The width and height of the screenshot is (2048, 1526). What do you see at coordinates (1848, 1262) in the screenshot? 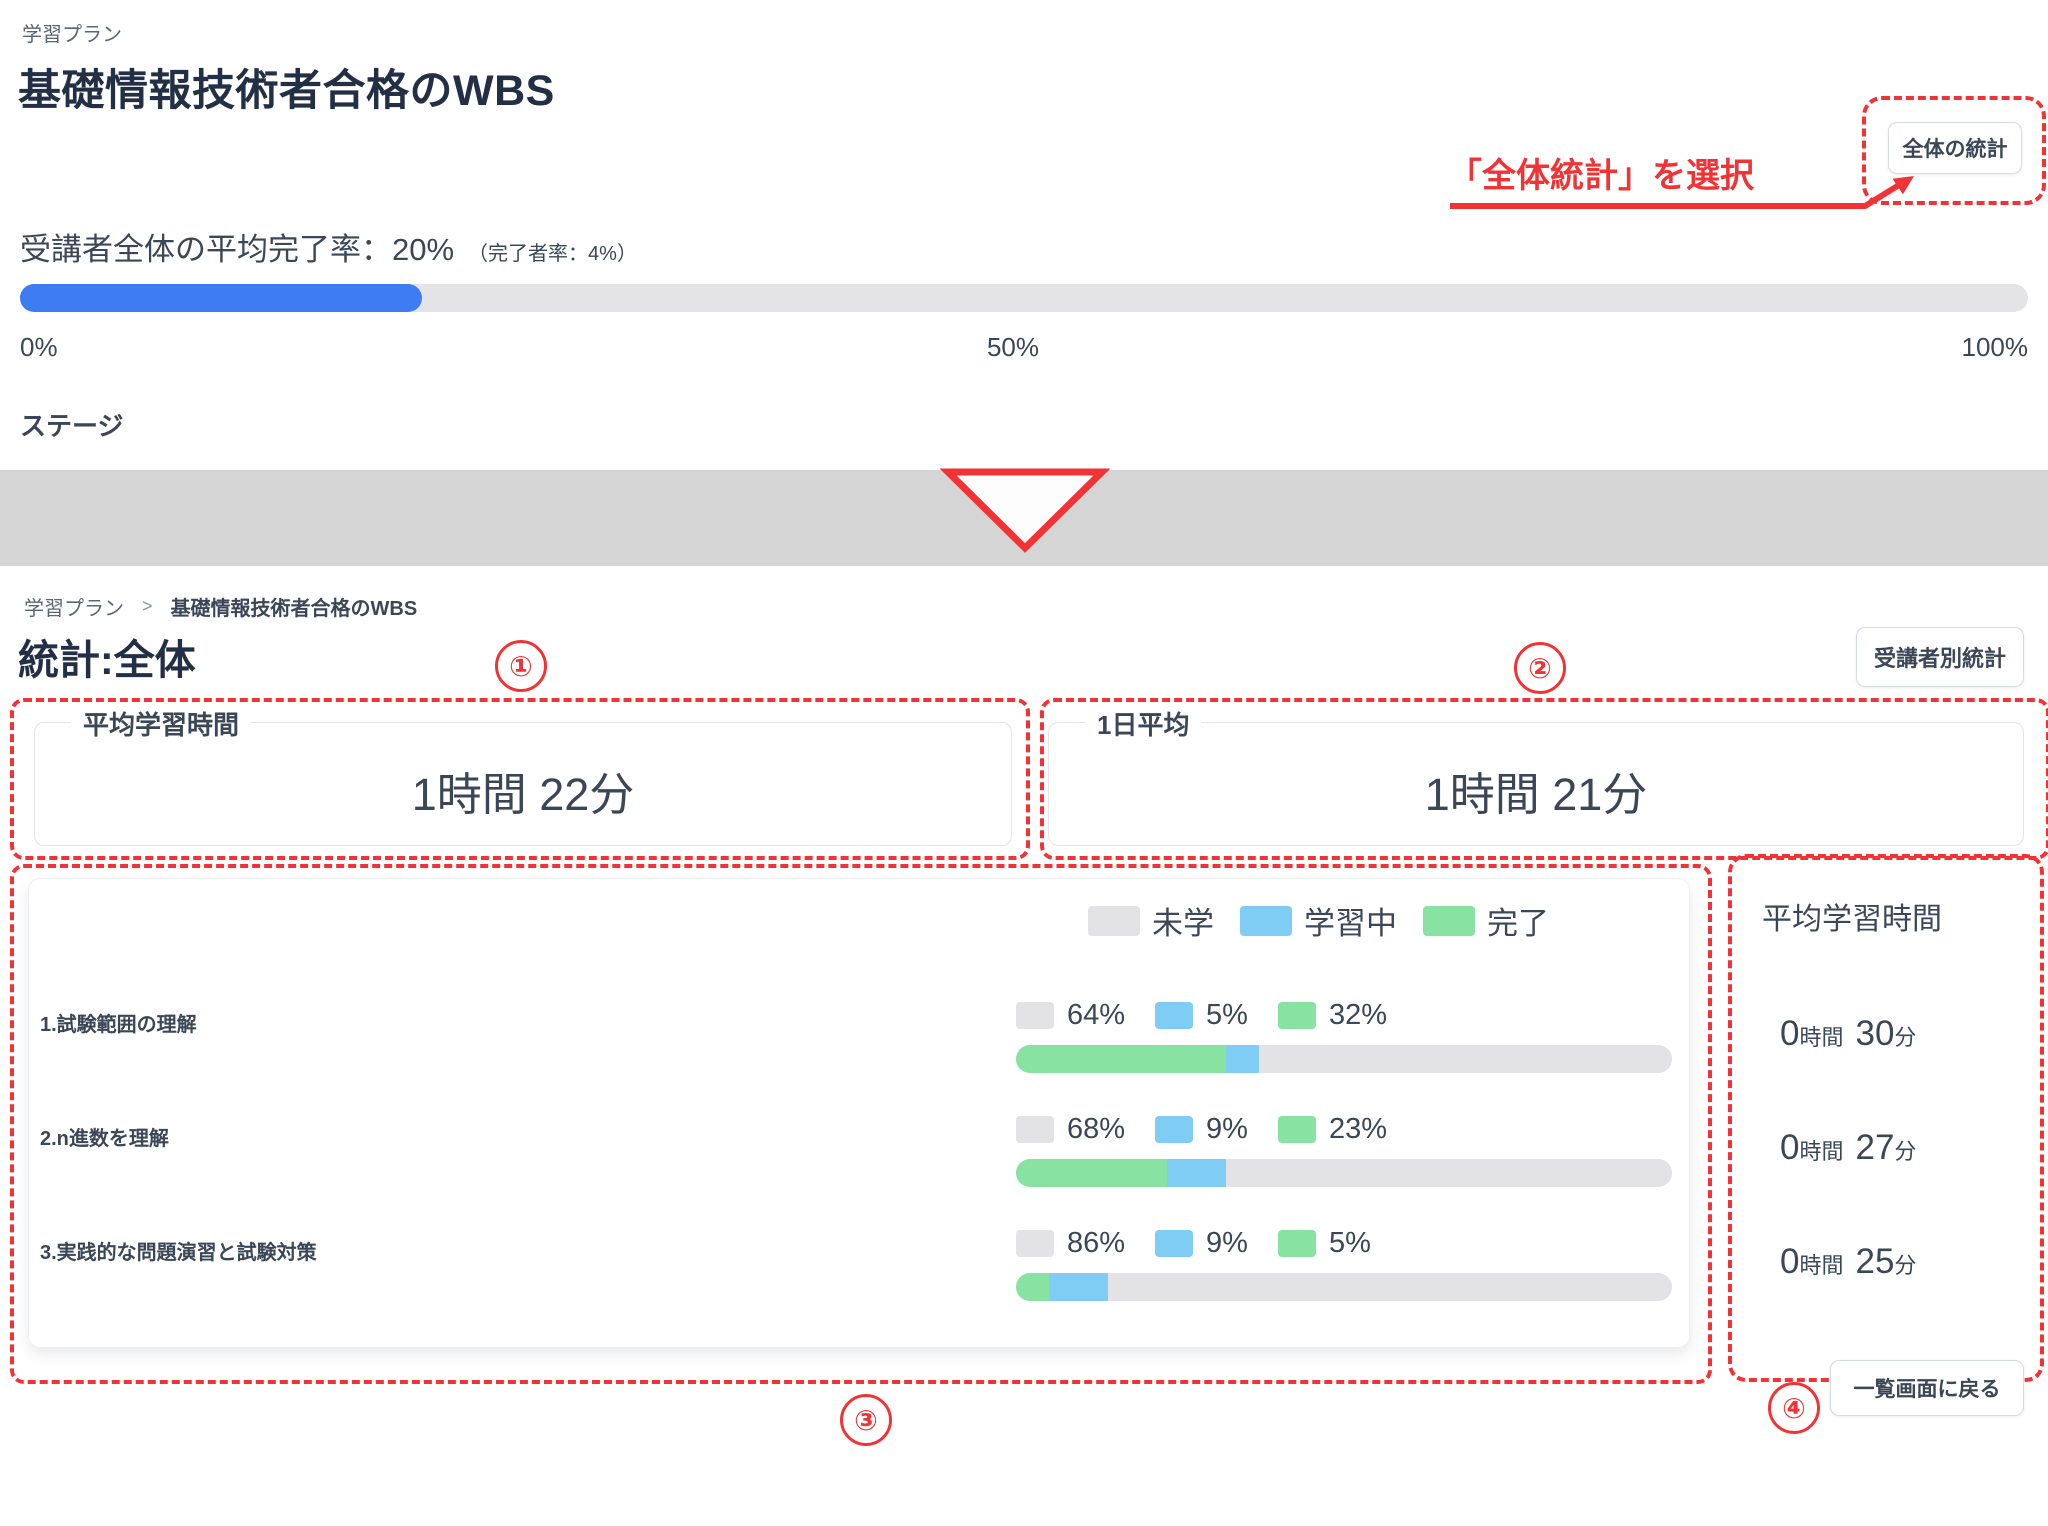
I see `stage-avg-time: 0時間 25分` at bounding box center [1848, 1262].